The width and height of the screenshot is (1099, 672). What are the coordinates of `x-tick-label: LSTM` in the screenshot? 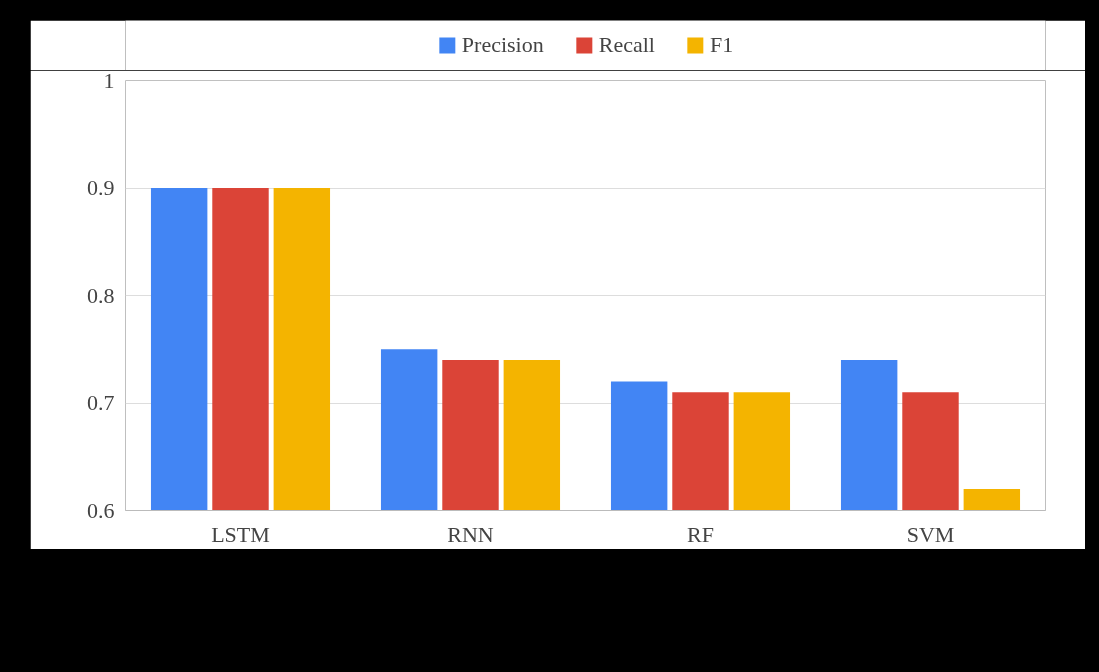 It's located at (240, 534).